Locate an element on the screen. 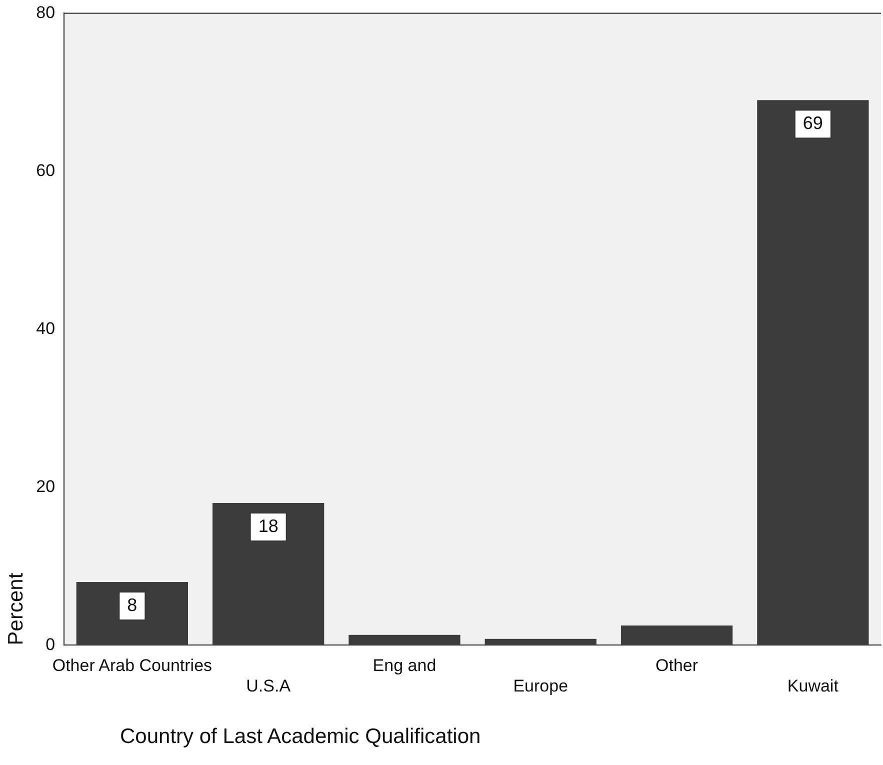  data-label: 69 is located at coordinates (812, 123).